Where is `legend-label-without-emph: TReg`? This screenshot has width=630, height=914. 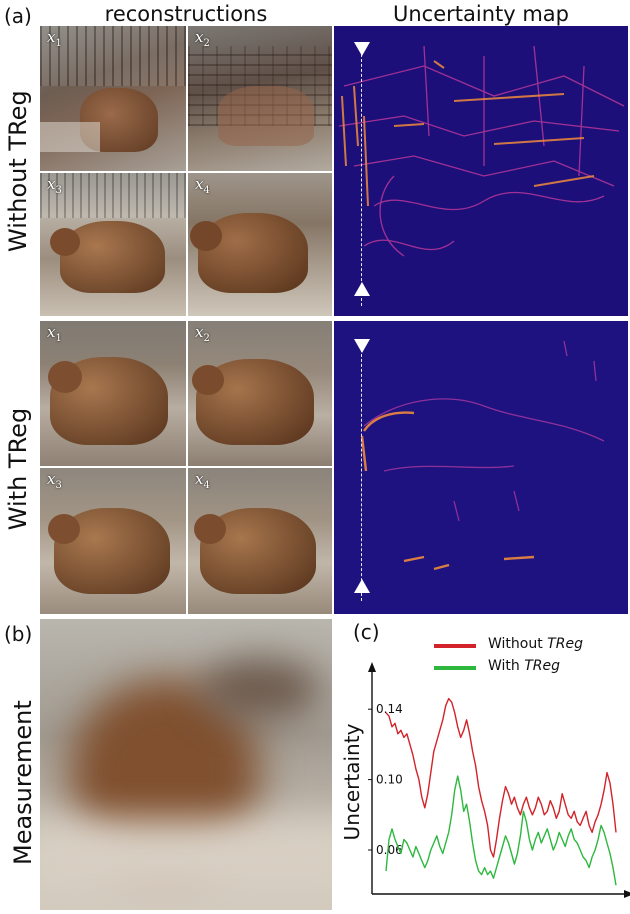
legend-label-without-emph: TReg is located at coordinates (565, 644).